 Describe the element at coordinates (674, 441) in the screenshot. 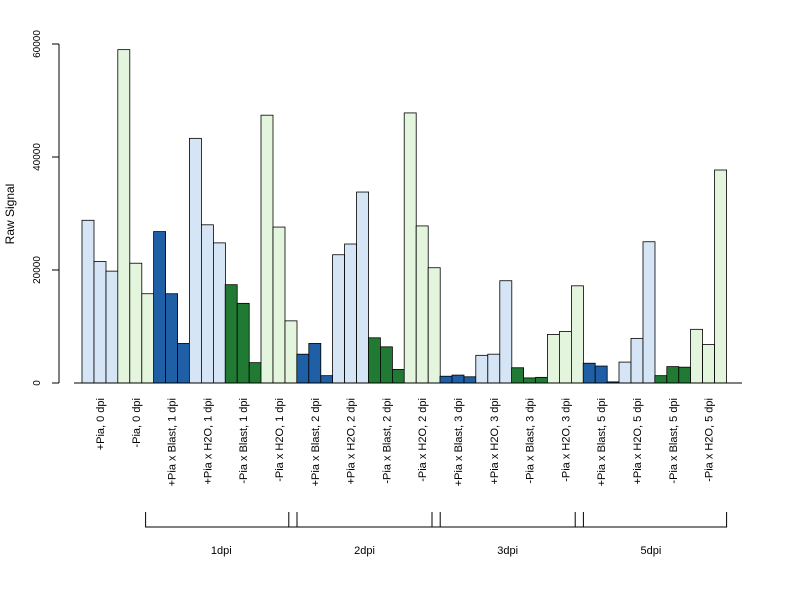

I see `x-tick-label: -Pia x Blast, 5 dpi` at that location.